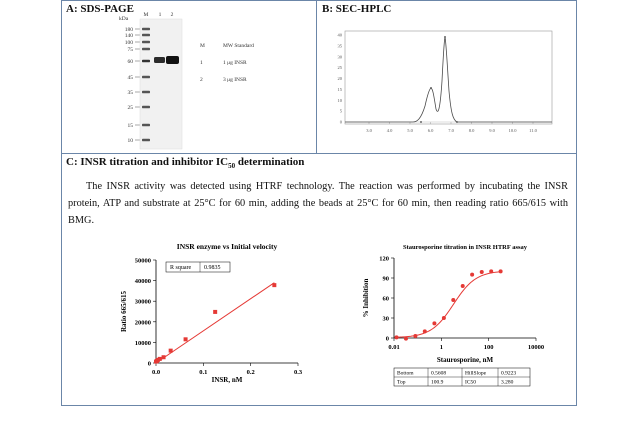 This screenshot has width=637, height=422. Describe the element at coordinates (492, 130) in the screenshot. I see `hplc-x-tick-label: 9.0` at that location.